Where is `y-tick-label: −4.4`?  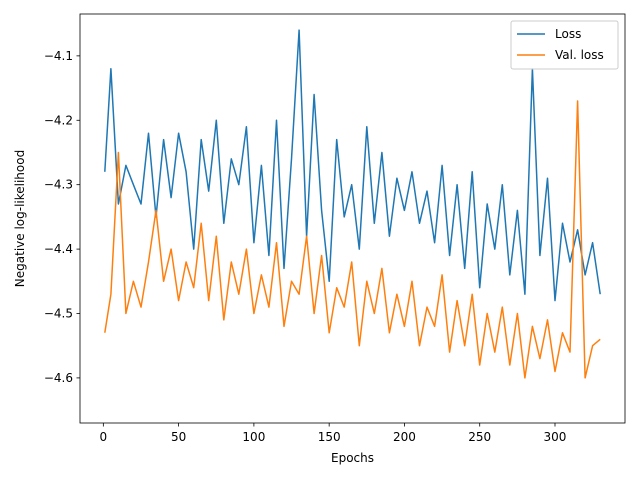 y-tick-label: −4.4 is located at coordinates (58, 249).